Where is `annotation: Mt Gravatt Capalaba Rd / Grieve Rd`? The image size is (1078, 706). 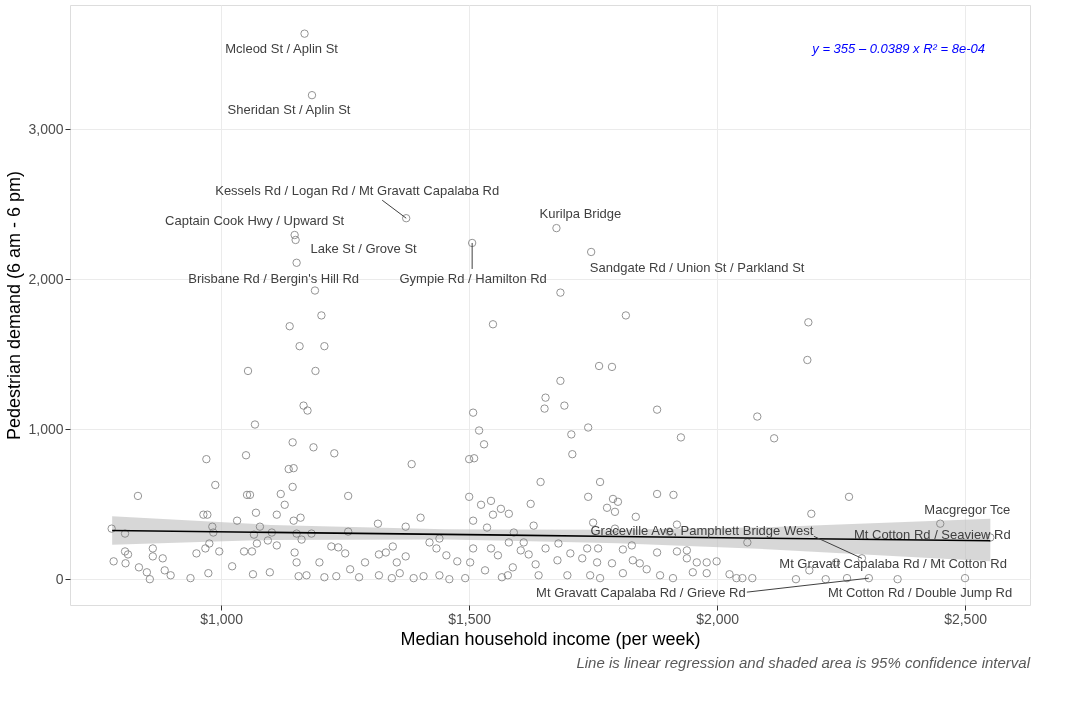
annotation: Mt Gravatt Capalaba Rd / Grieve Rd is located at coordinates (641, 593).